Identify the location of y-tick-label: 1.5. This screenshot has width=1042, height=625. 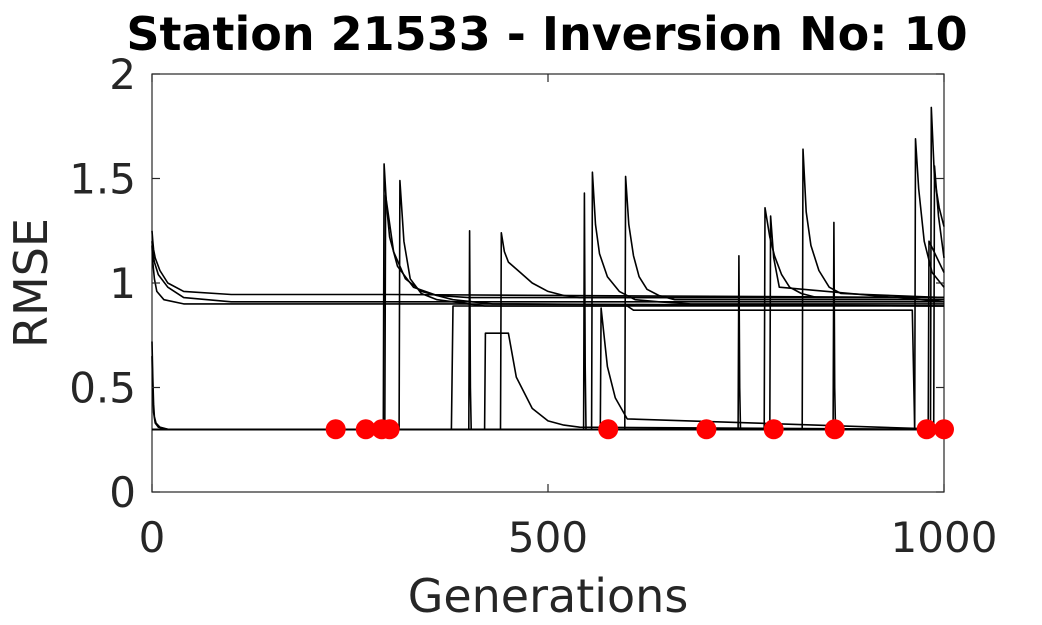
(102, 179).